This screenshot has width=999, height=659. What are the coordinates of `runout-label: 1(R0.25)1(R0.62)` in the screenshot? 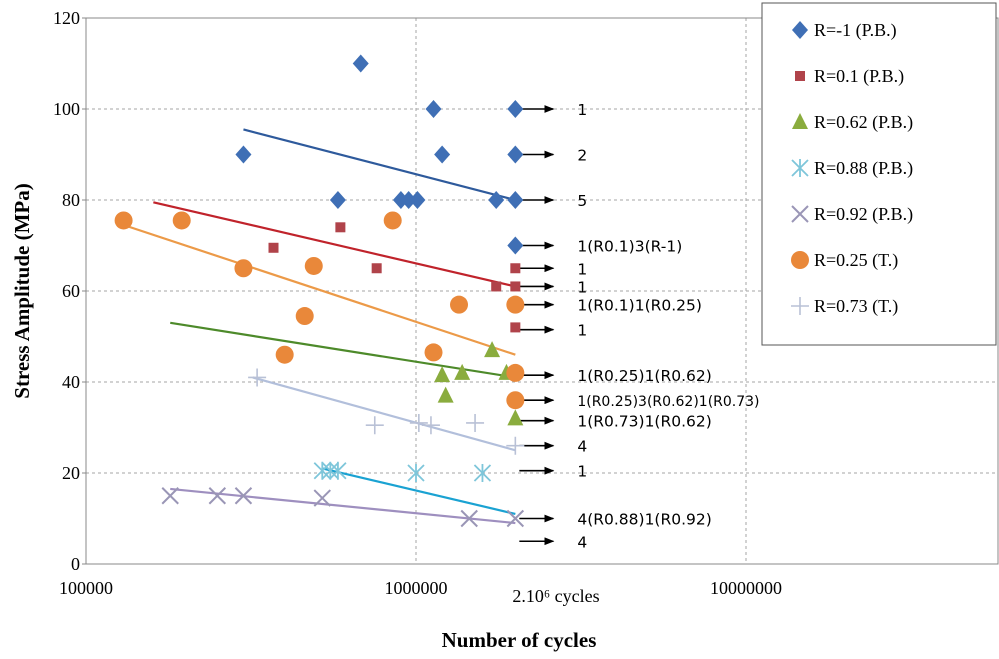 It's located at (644, 376).